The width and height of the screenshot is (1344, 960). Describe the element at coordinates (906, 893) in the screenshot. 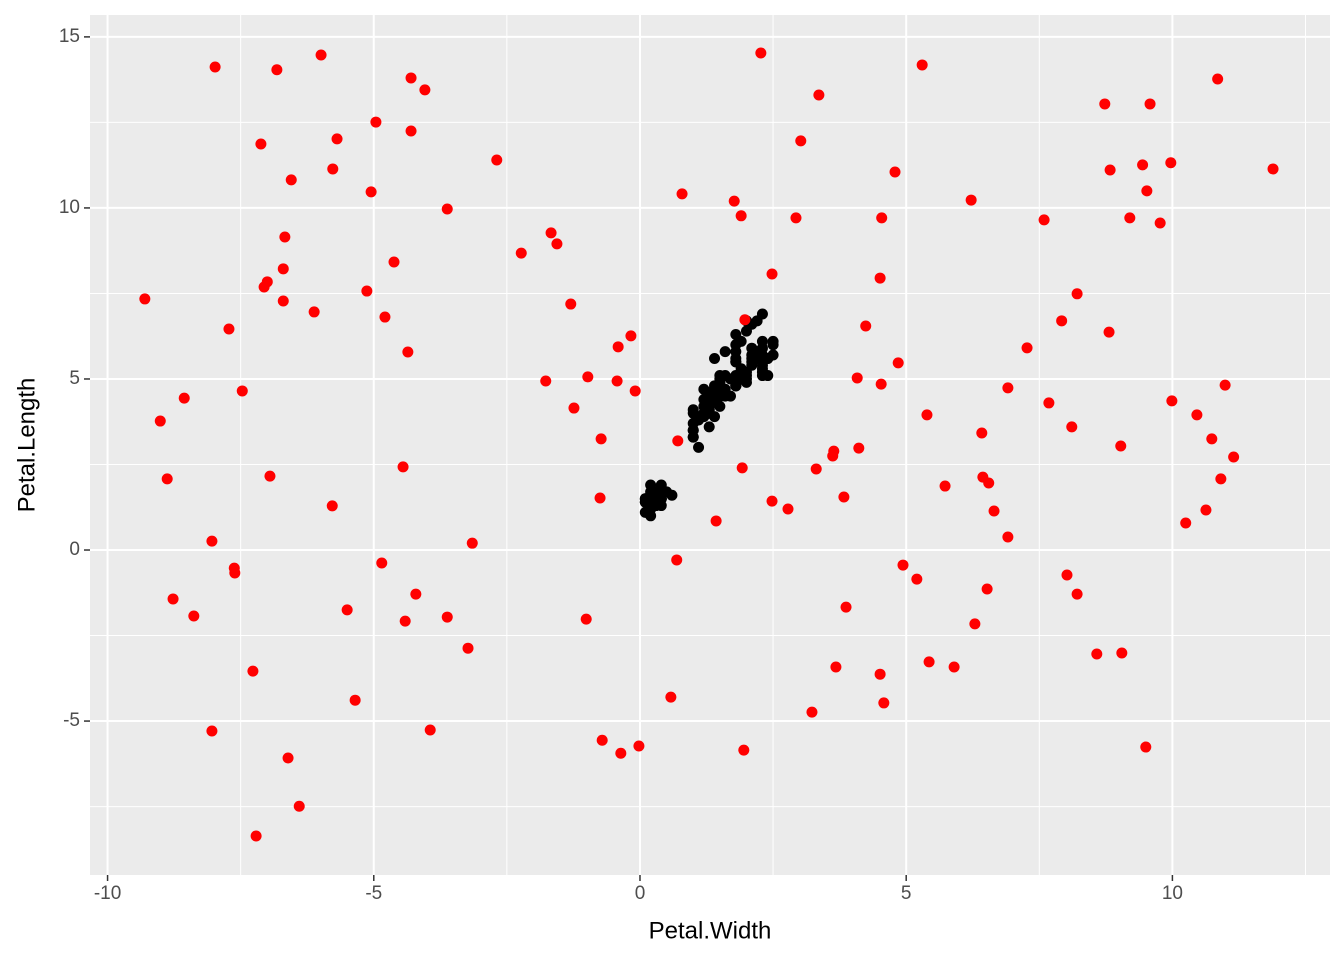

I see `x-tick-label: 5` at that location.